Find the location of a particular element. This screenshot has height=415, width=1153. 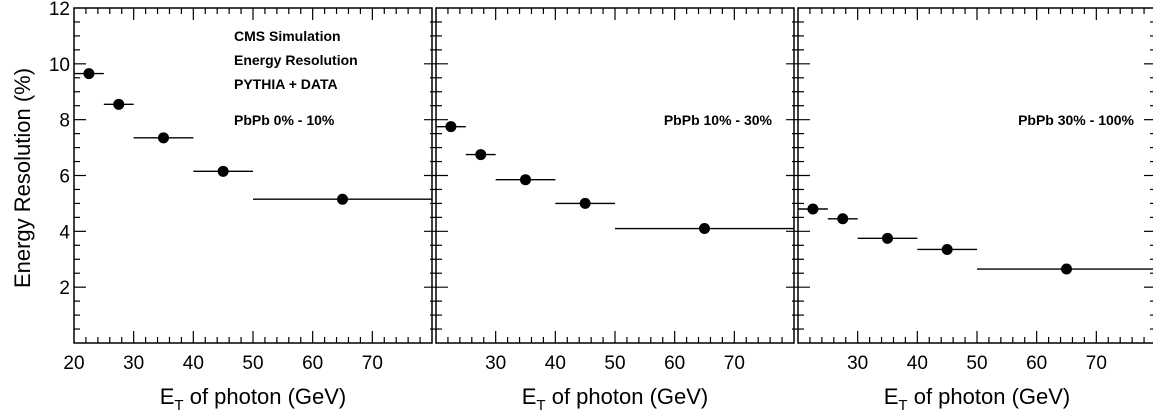

y-tick-label: 8 is located at coordinates (64, 121).